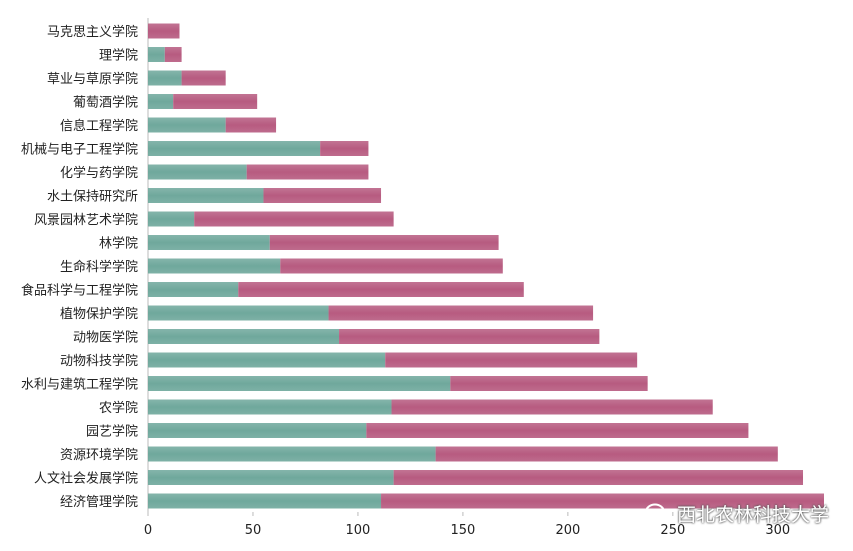 The height and width of the screenshot is (551, 853). I want to click on x-tick-label: 50, so click(253, 530).